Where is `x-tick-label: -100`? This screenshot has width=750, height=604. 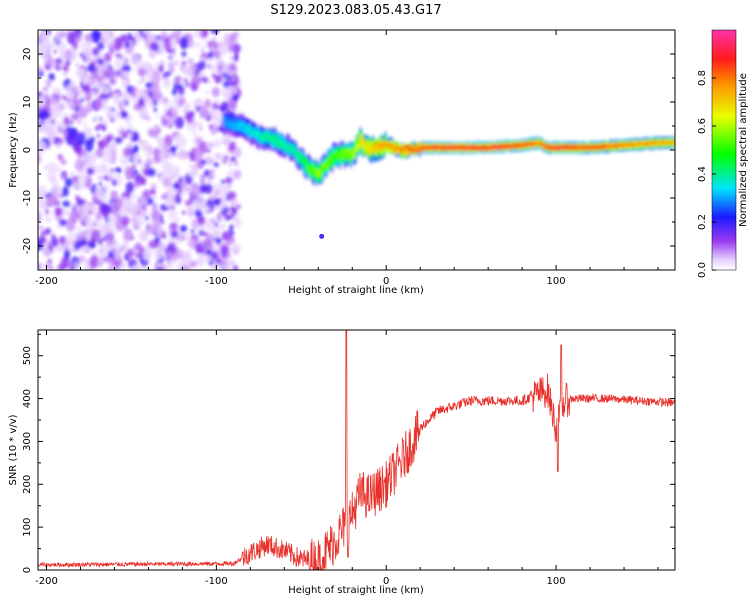 x-tick-label: -100 is located at coordinates (216, 581).